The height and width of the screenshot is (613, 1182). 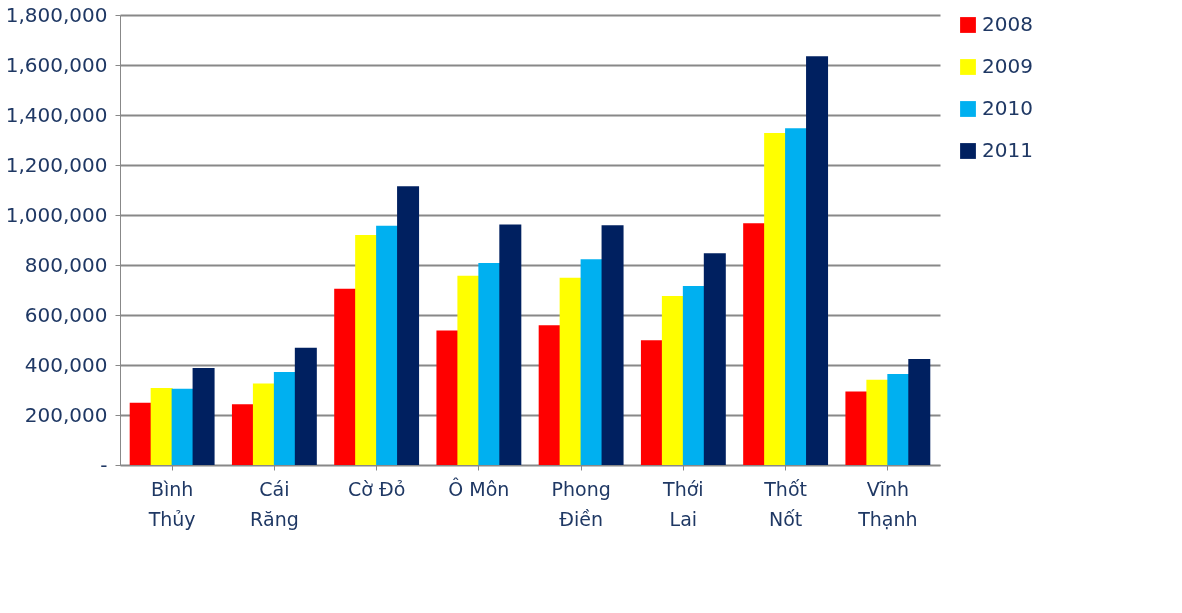 What do you see at coordinates (56, 114) in the screenshot?
I see `y-tick-label: 1,400,000` at bounding box center [56, 114].